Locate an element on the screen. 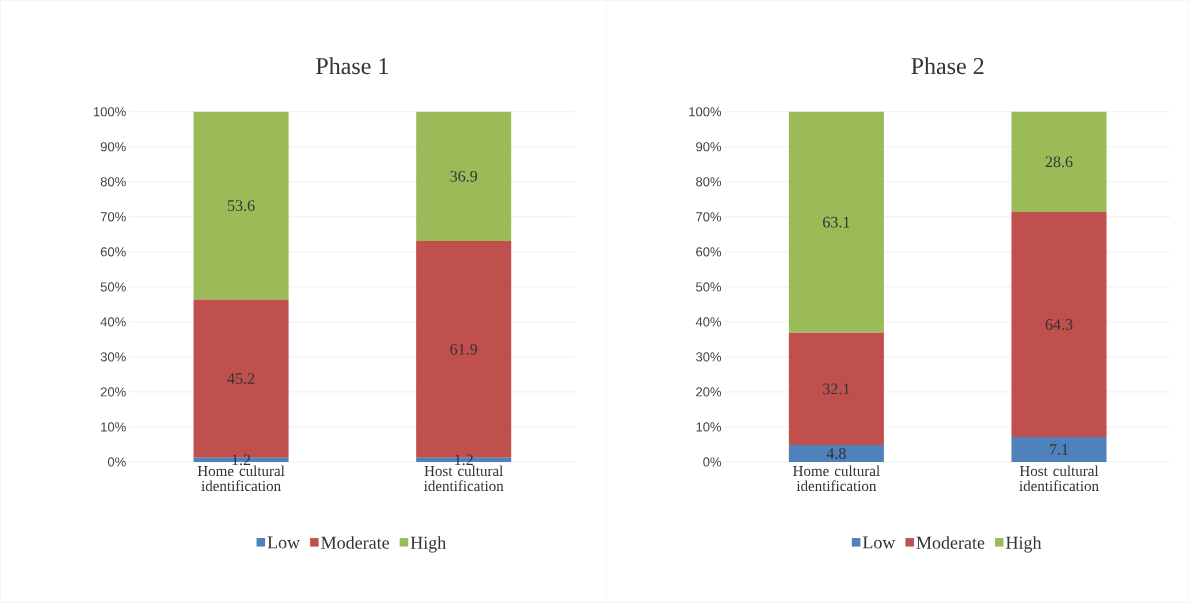 The height and width of the screenshot is (603, 1189). data-label: 61.9 is located at coordinates (464, 349).